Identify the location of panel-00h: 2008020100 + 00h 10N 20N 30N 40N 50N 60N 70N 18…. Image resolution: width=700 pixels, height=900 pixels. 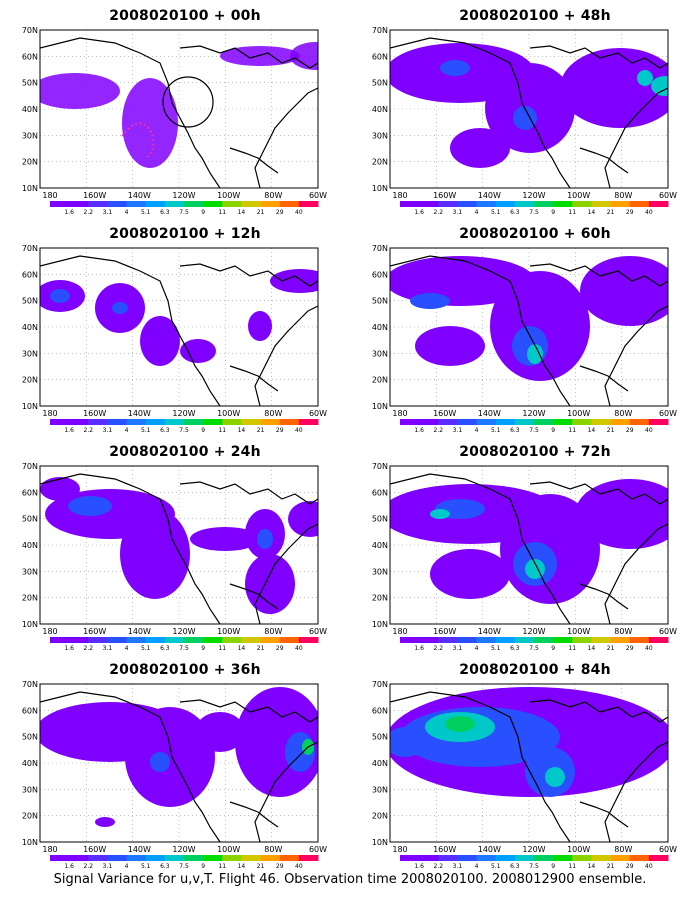
(185, 119).